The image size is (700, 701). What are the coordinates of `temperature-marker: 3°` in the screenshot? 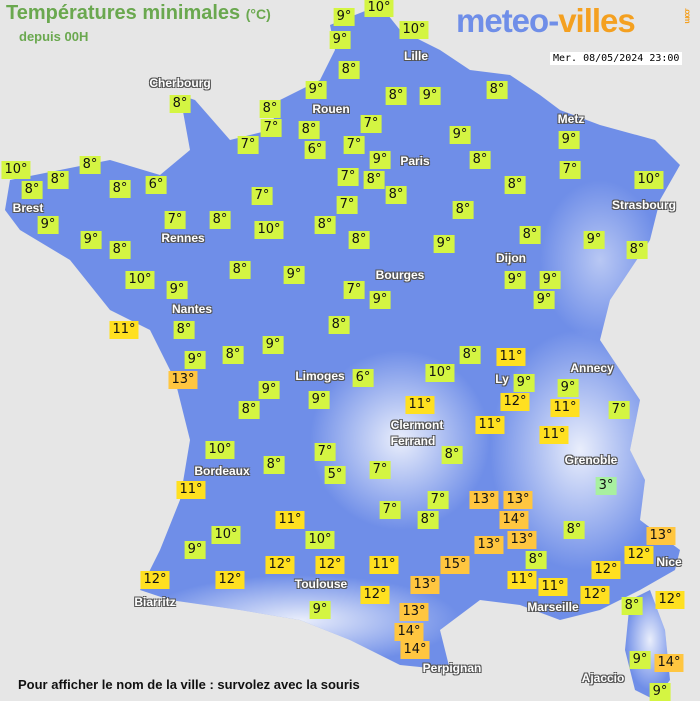 It's located at (606, 486).